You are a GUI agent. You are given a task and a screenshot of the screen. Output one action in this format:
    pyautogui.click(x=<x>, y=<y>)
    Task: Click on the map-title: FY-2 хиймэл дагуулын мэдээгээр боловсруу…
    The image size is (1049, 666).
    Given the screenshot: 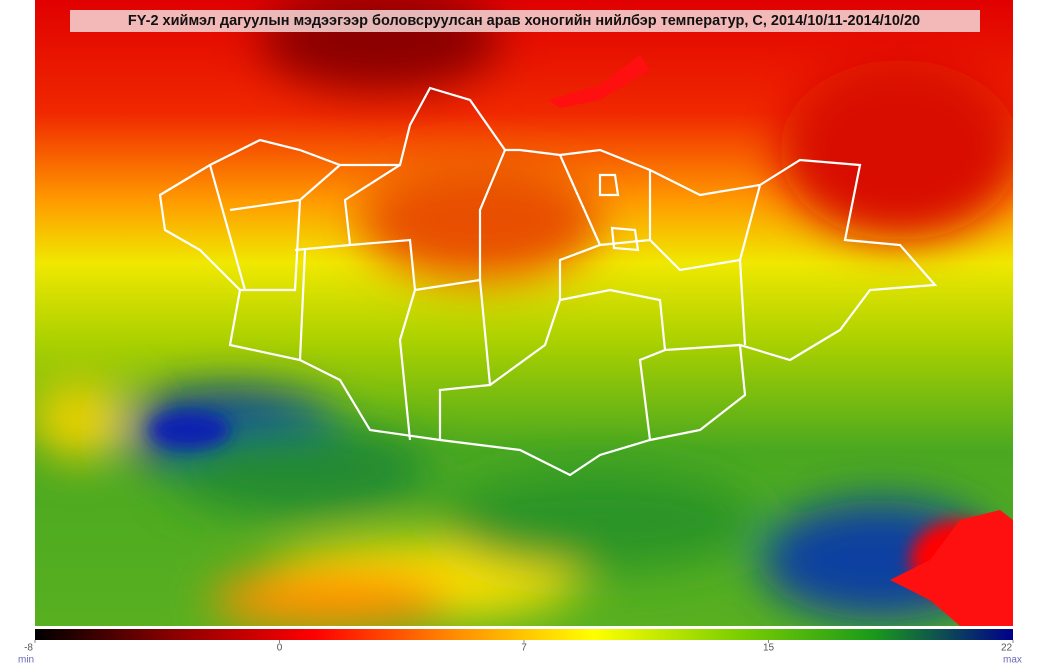 What is the action you would take?
    pyautogui.click(x=524, y=21)
    